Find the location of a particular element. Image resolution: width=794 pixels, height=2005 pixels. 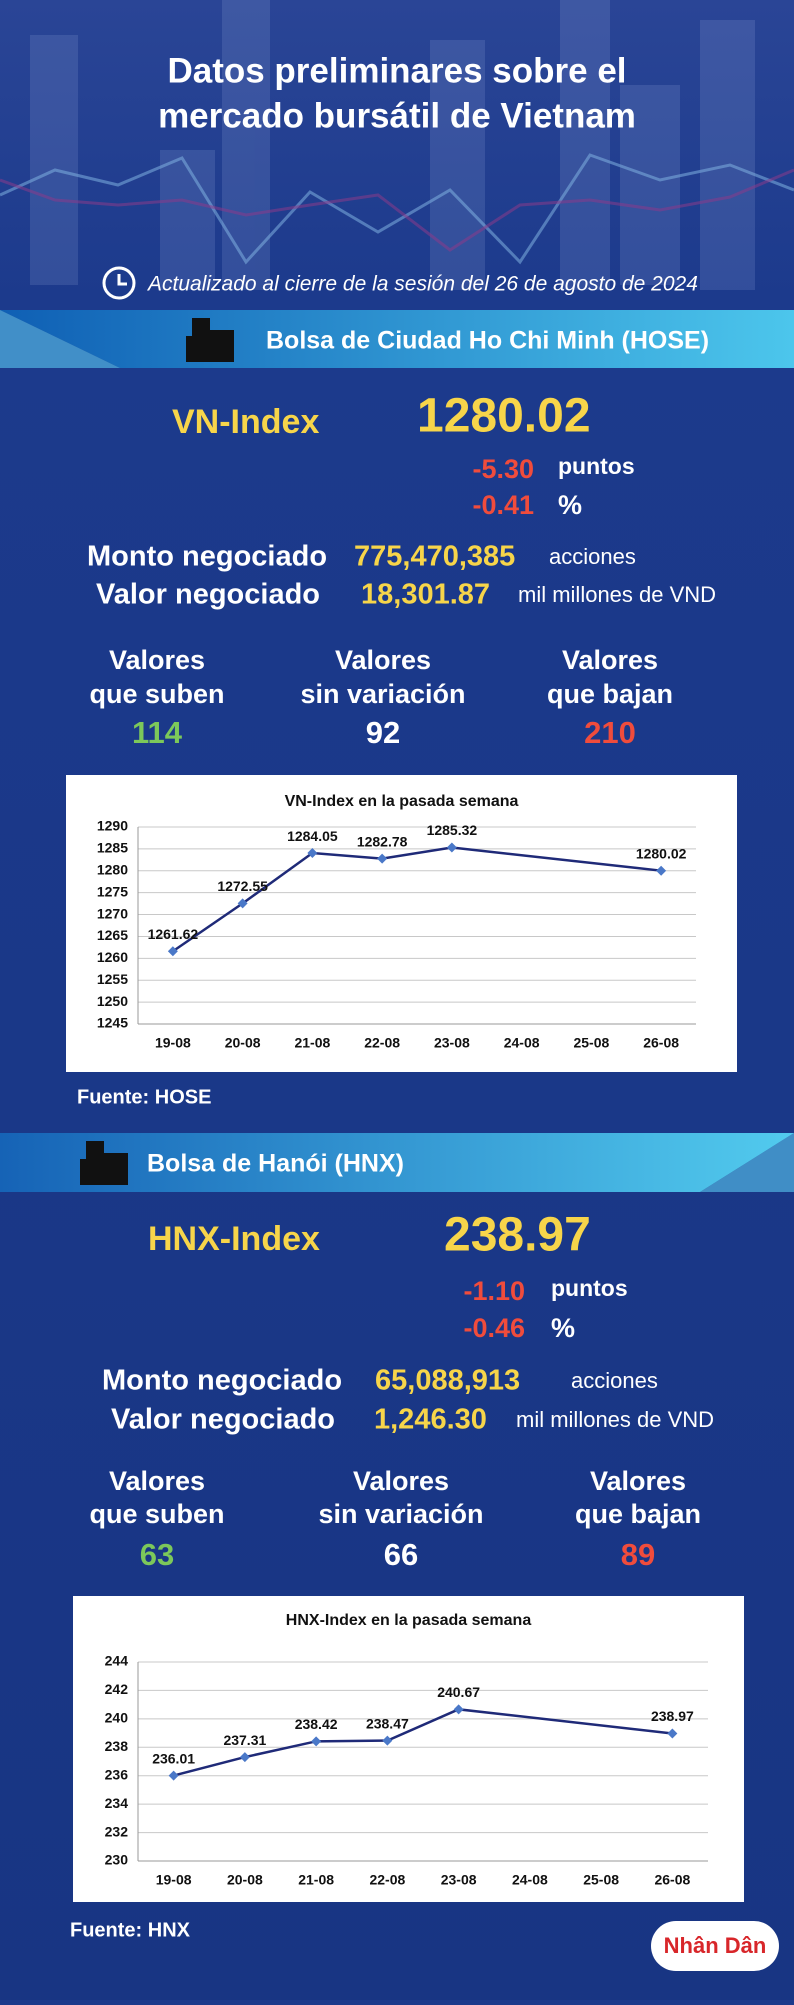

source: Fuente: HNX is located at coordinates (130, 1930).